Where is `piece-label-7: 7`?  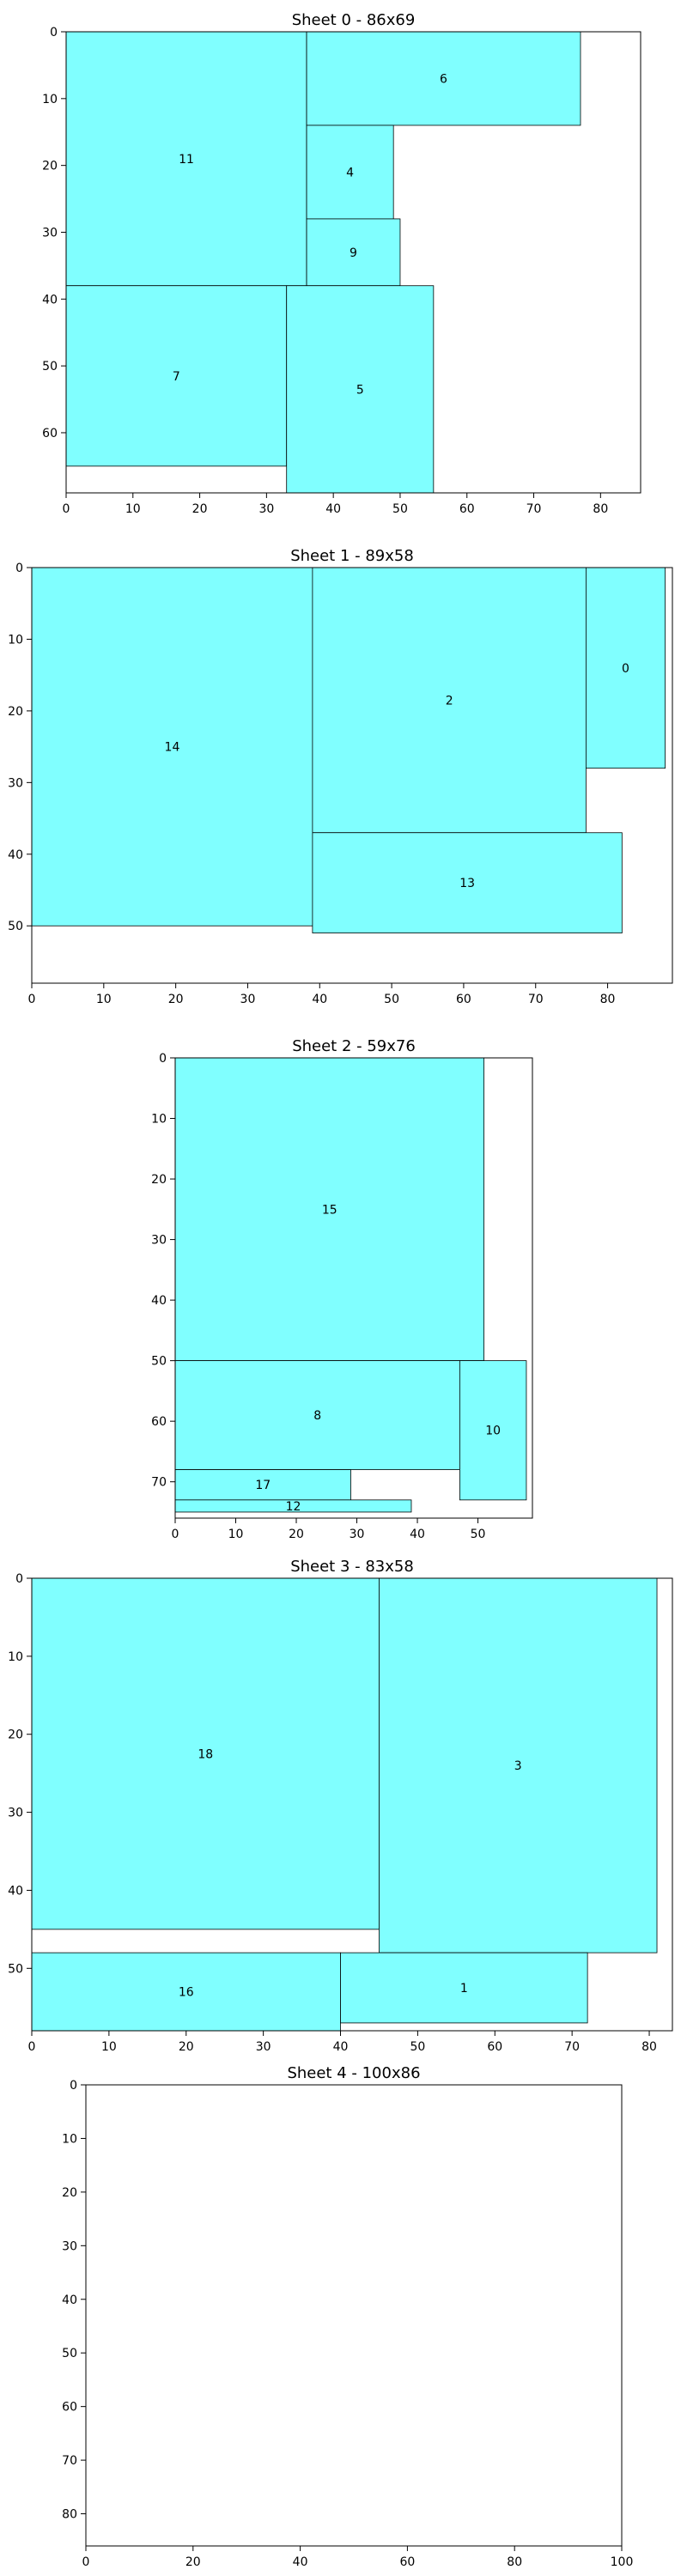
piece-label-7: 7 is located at coordinates (176, 377).